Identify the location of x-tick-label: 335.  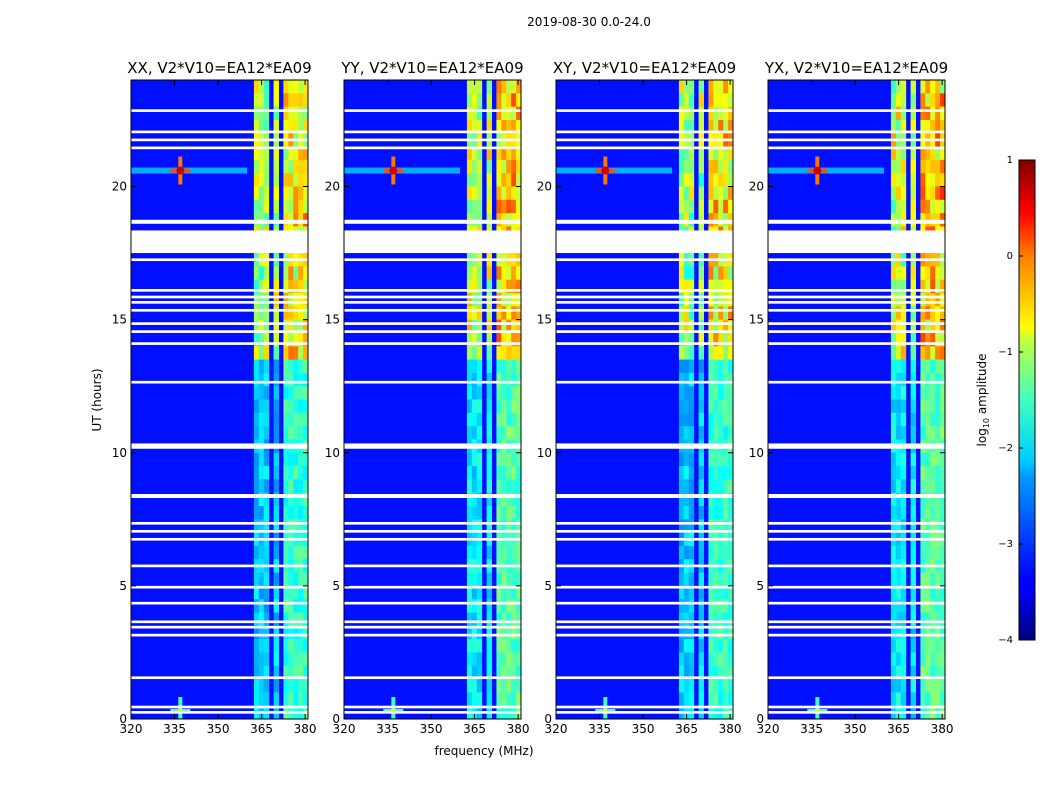
(174, 729).